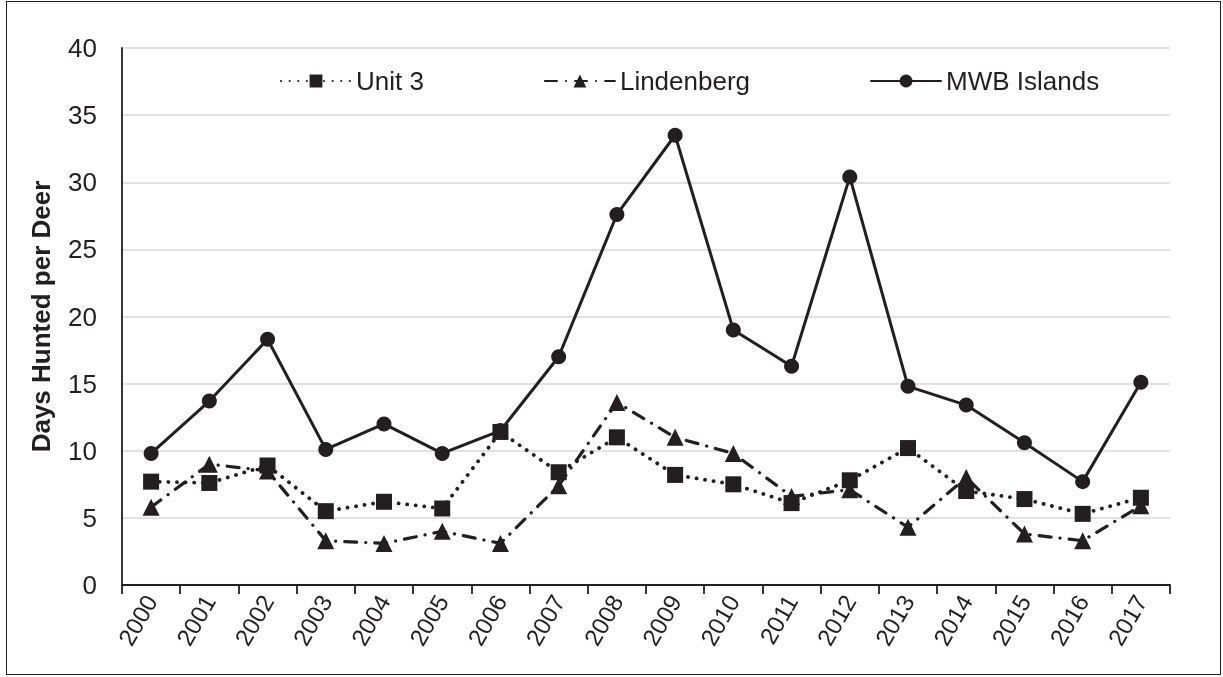 The width and height of the screenshot is (1223, 677). What do you see at coordinates (41, 316) in the screenshot?
I see `y-axis-title: Days Hunted per Deer` at bounding box center [41, 316].